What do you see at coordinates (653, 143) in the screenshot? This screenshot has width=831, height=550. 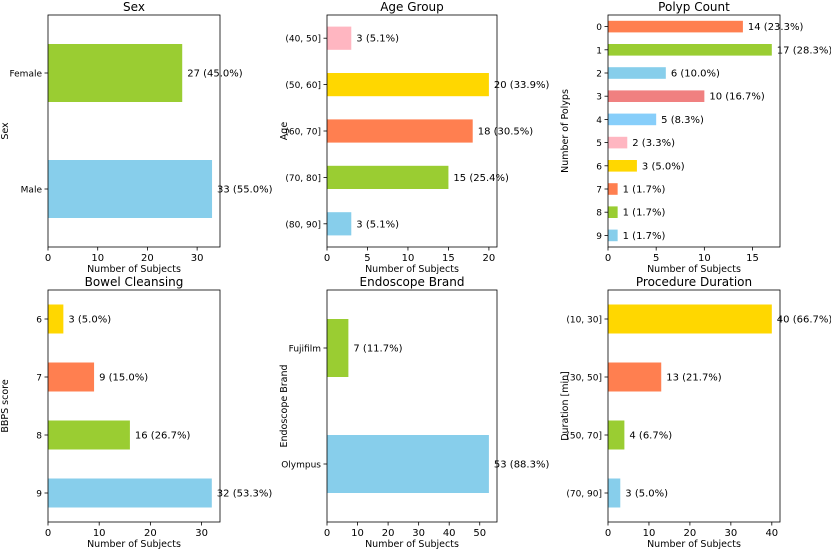 I see `bar-value-label: 2 (3.3%)` at bounding box center [653, 143].